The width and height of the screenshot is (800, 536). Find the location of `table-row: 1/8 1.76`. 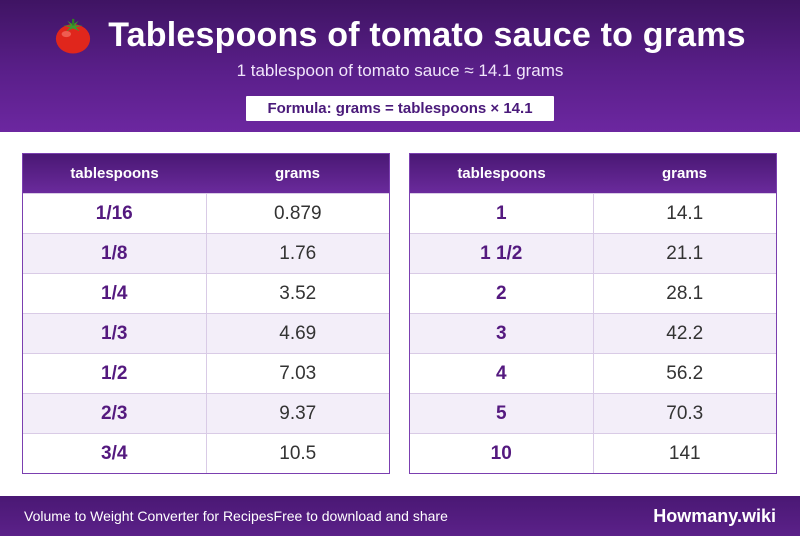

table-row: 1/8 1.76 is located at coordinates (206, 253).